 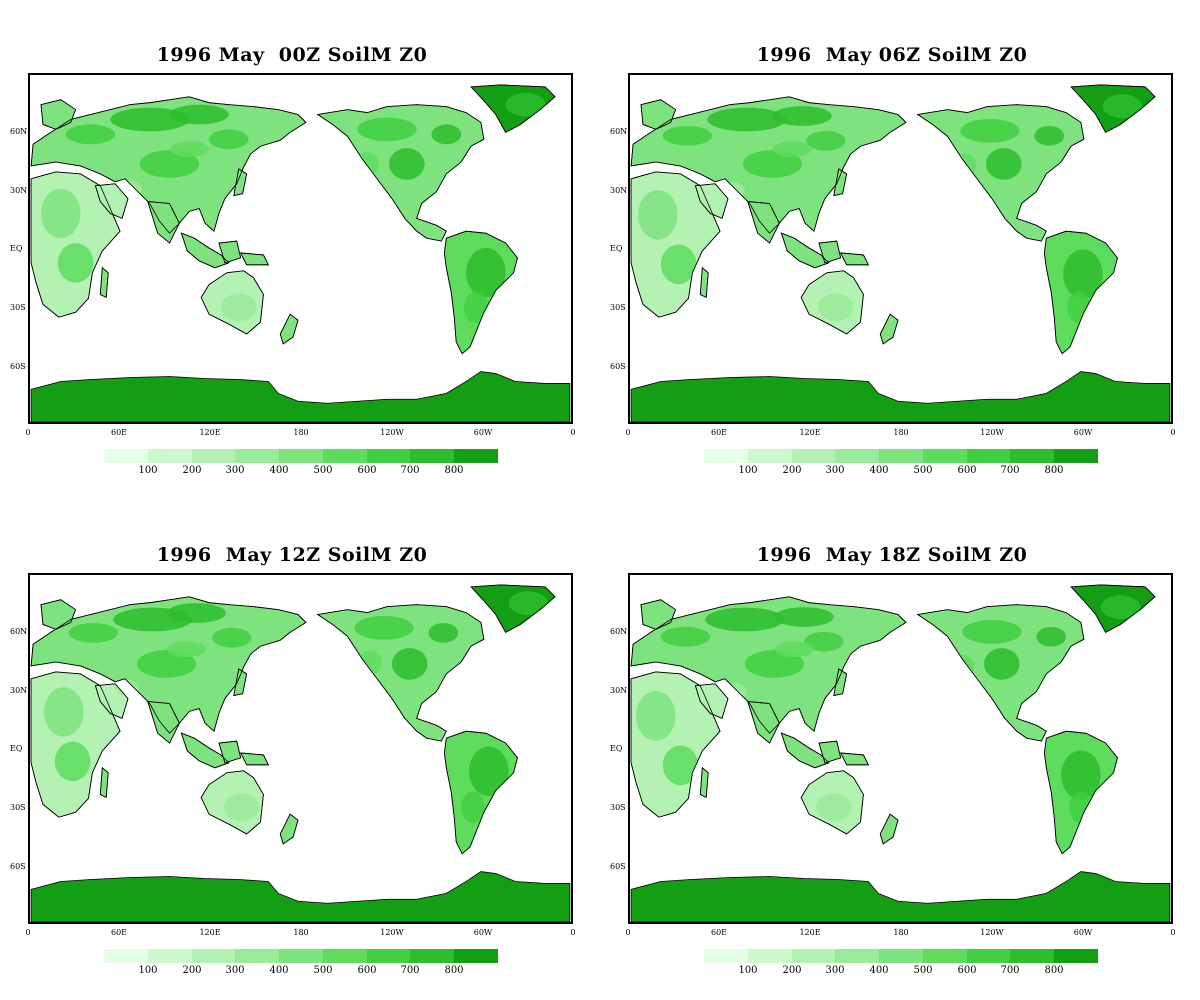 What do you see at coordinates (292, 55) in the screenshot?
I see `panel-title: 1996 May 00Z SoilM Z0` at bounding box center [292, 55].